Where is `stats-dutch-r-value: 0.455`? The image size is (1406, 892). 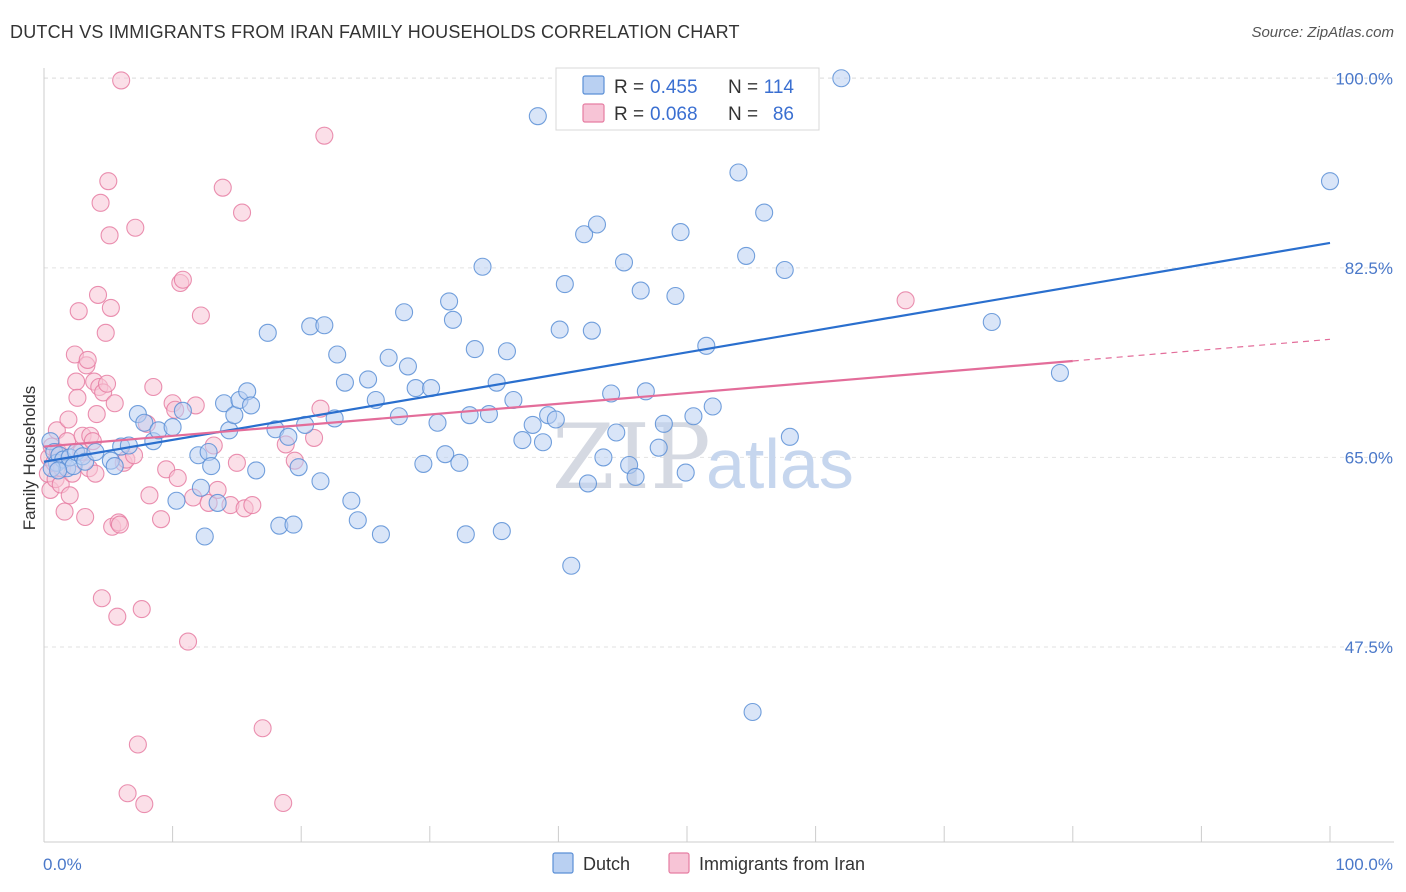 stats-dutch-r-value: 0.455 is located at coordinates (674, 87).